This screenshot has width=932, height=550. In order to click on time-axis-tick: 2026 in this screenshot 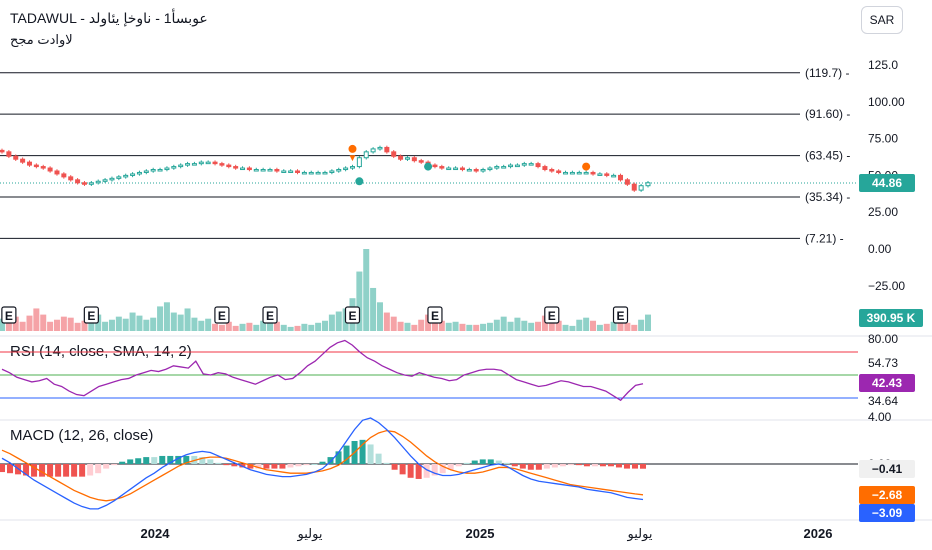, I will do `click(818, 533)`.